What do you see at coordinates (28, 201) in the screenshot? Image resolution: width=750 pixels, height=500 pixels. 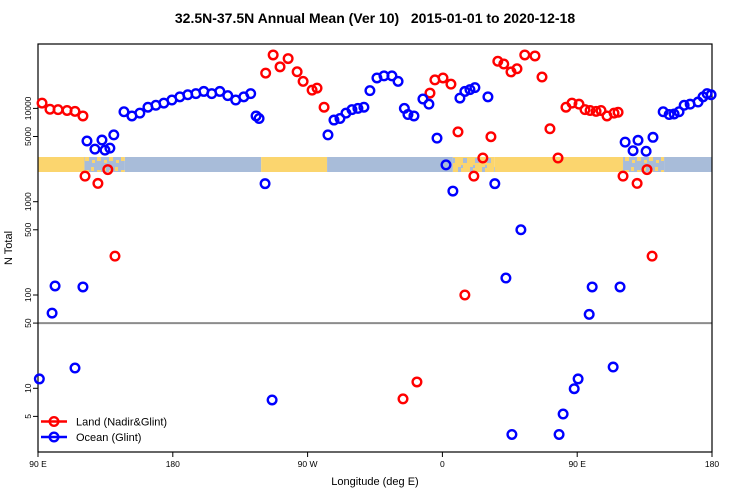 I see `y-tick-label: 1000` at bounding box center [28, 201].